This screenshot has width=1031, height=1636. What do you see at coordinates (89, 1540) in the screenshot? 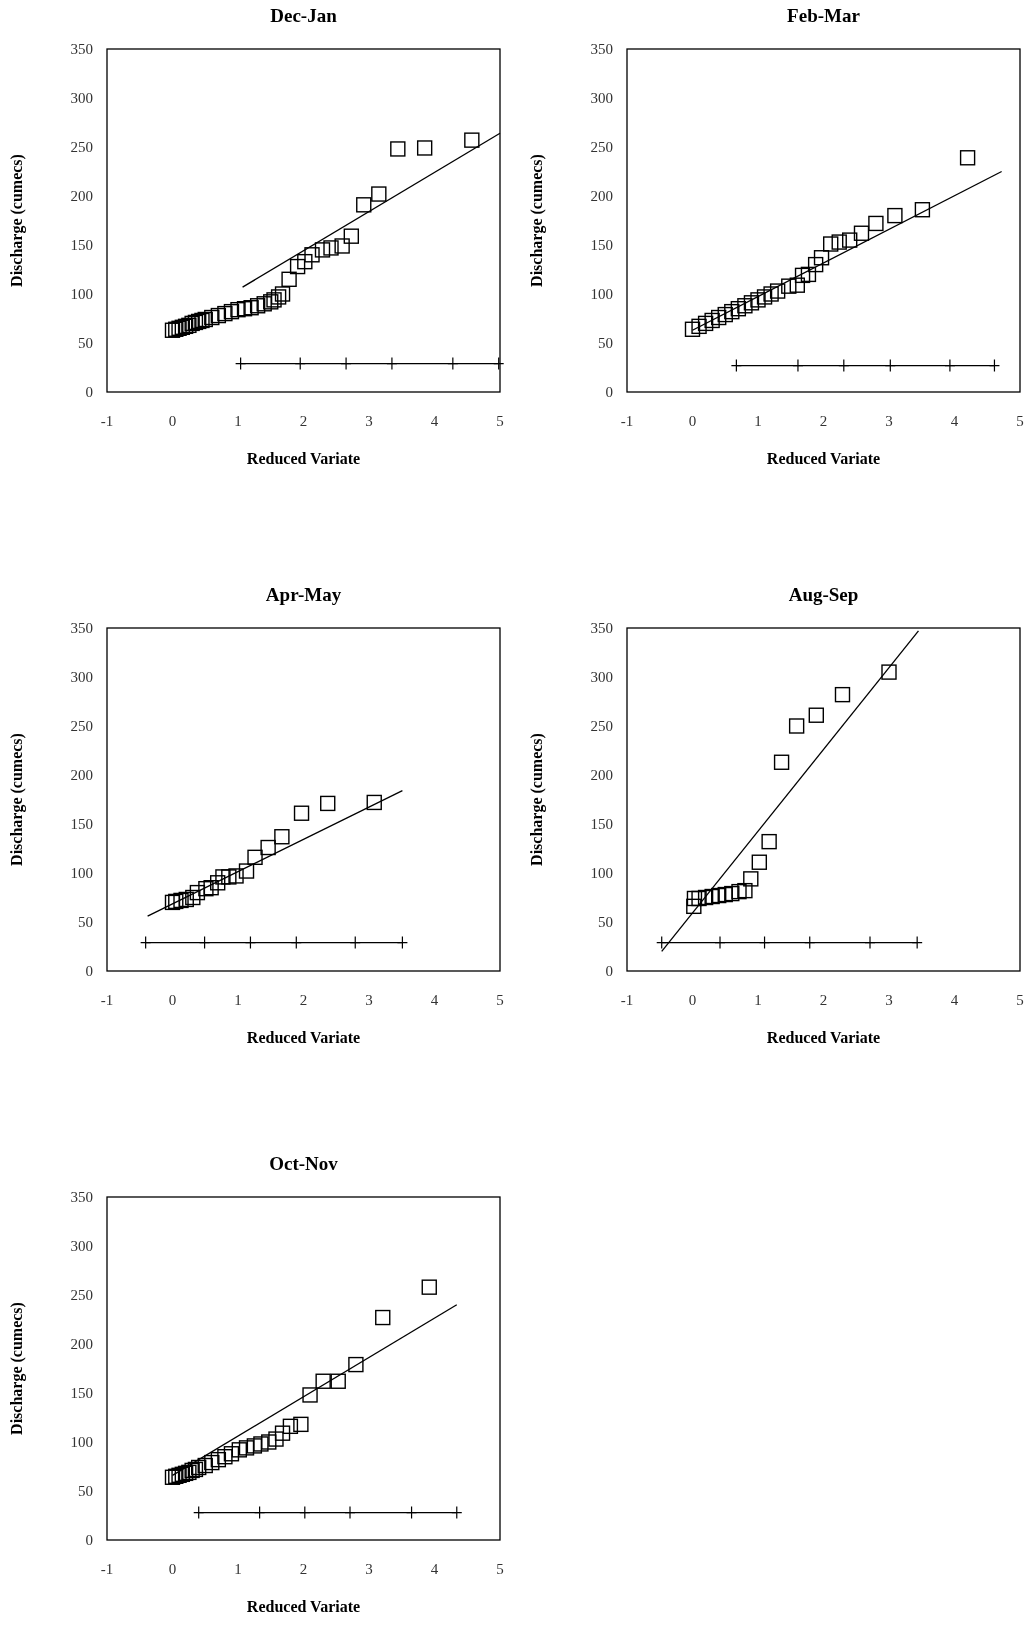
I see `y-tick-label: 0` at bounding box center [89, 1540].